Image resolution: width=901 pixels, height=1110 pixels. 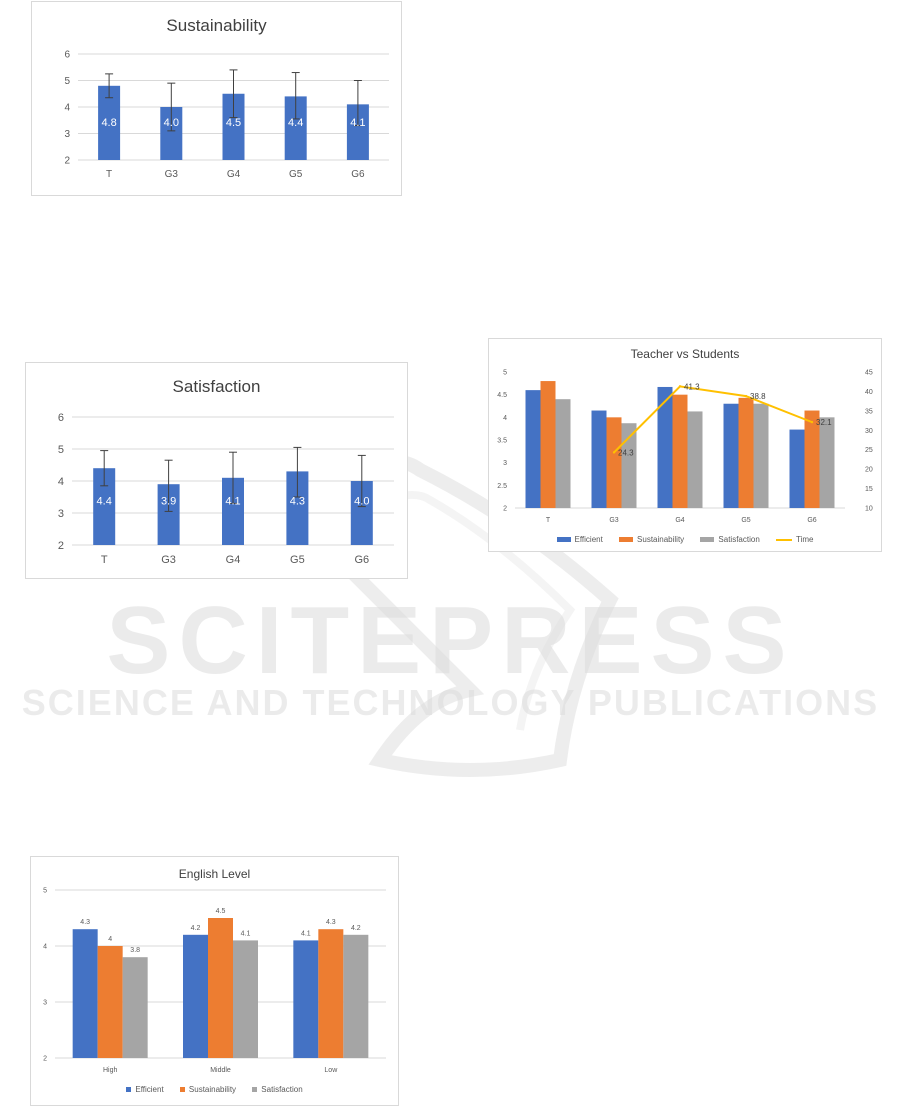 I want to click on legend-label: Sustainability, so click(x=212, y=1089).